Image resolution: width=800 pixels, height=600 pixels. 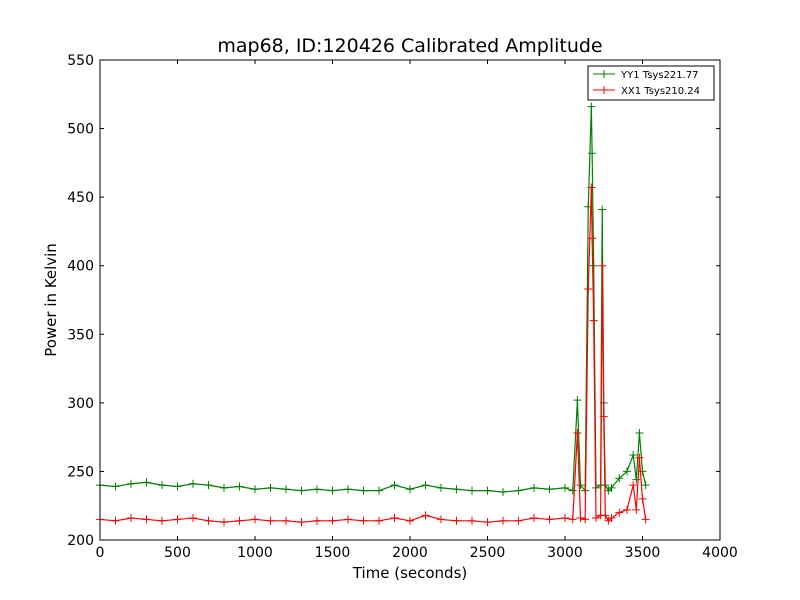 I want to click on legend-label-yy1: YY1 Tsys221.77, so click(x=659, y=75).